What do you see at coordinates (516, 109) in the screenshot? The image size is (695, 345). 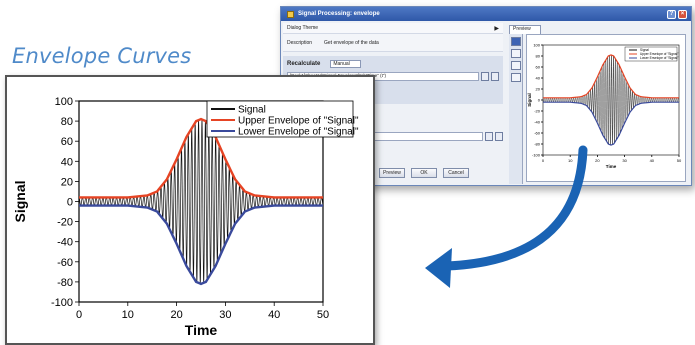 I see `preview-toolbar` at bounding box center [516, 109].